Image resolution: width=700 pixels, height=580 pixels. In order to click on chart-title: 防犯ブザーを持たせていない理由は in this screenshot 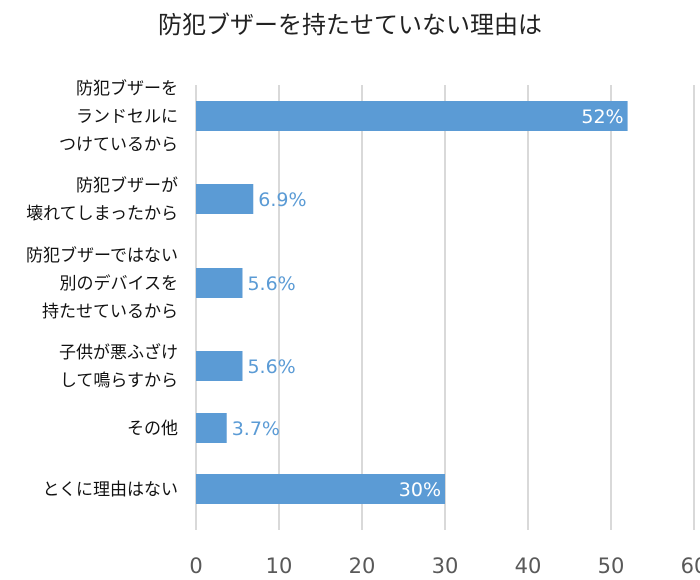, I will do `click(350, 25)`.